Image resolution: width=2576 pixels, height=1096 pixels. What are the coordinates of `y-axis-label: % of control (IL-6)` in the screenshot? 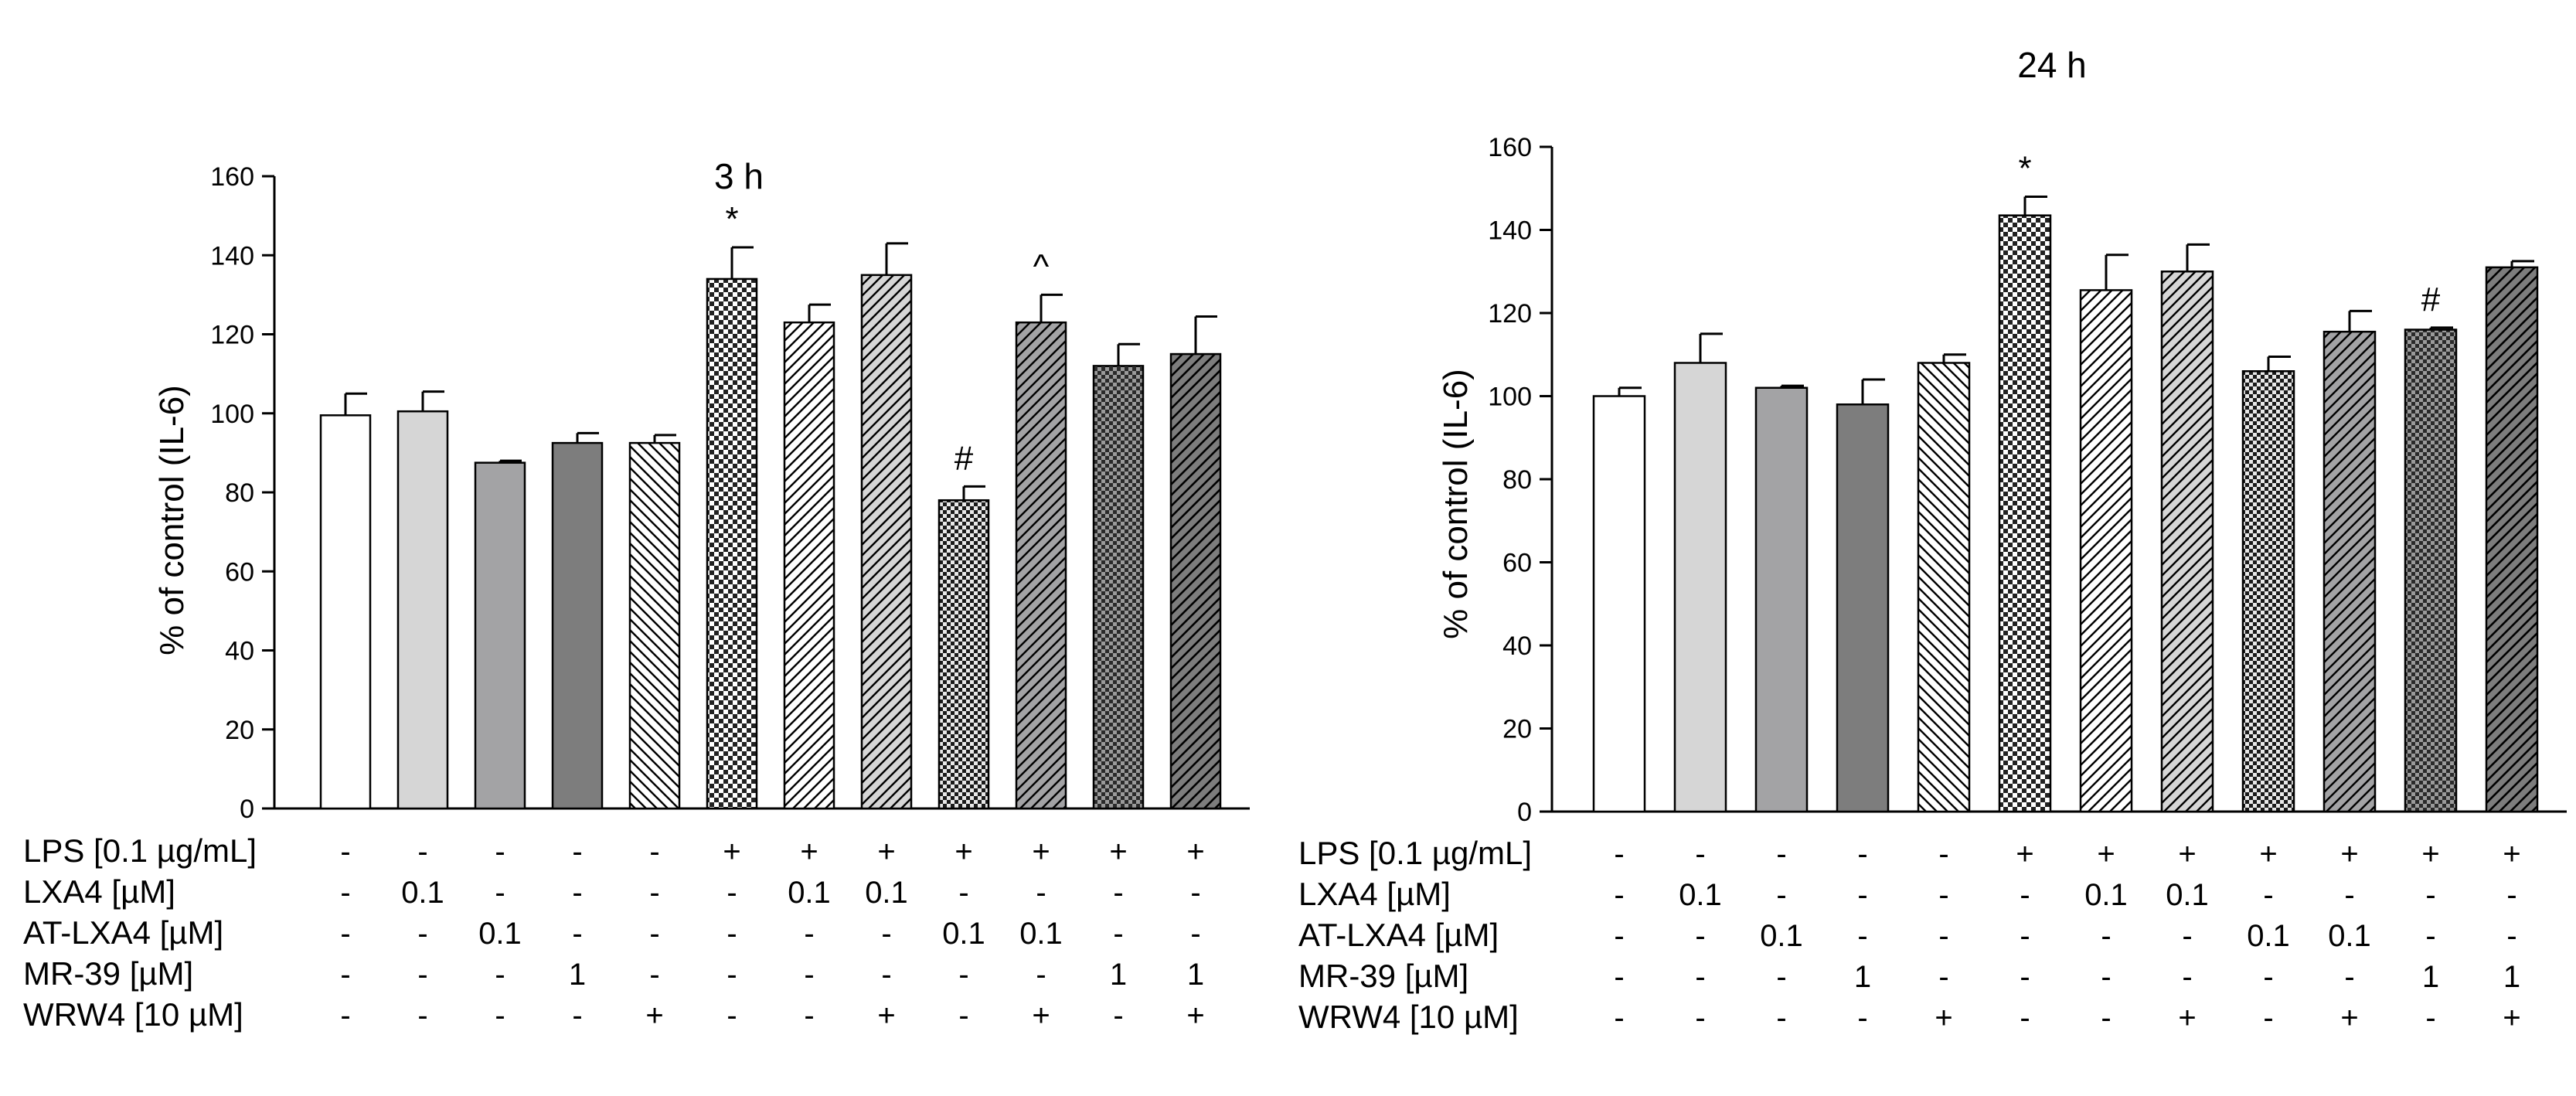 It's located at (1456, 504).